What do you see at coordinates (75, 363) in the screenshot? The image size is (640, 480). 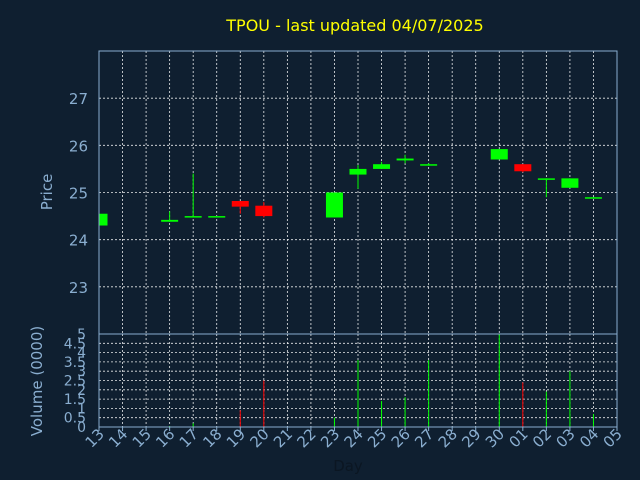 I see `volume-tick-label: 3.5` at bounding box center [75, 363].